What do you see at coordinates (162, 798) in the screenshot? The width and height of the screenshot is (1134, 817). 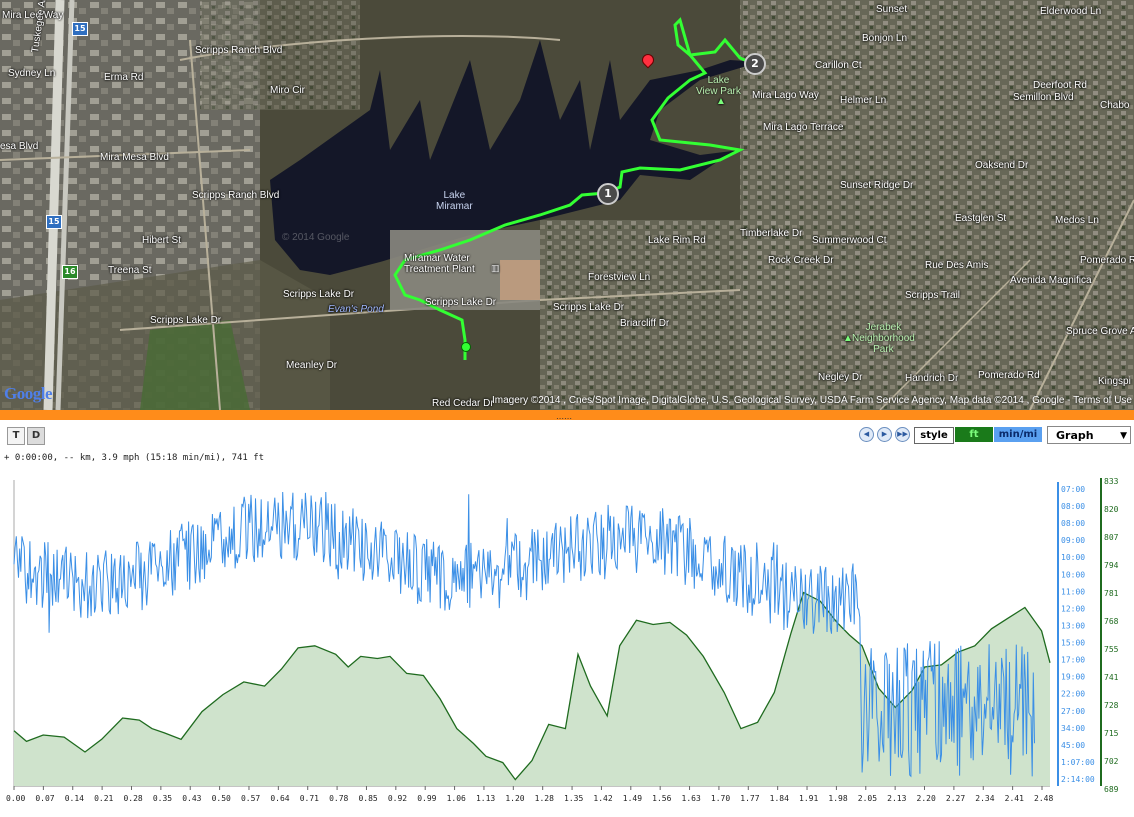 I see `x-tick-label: 0.35` at bounding box center [162, 798].